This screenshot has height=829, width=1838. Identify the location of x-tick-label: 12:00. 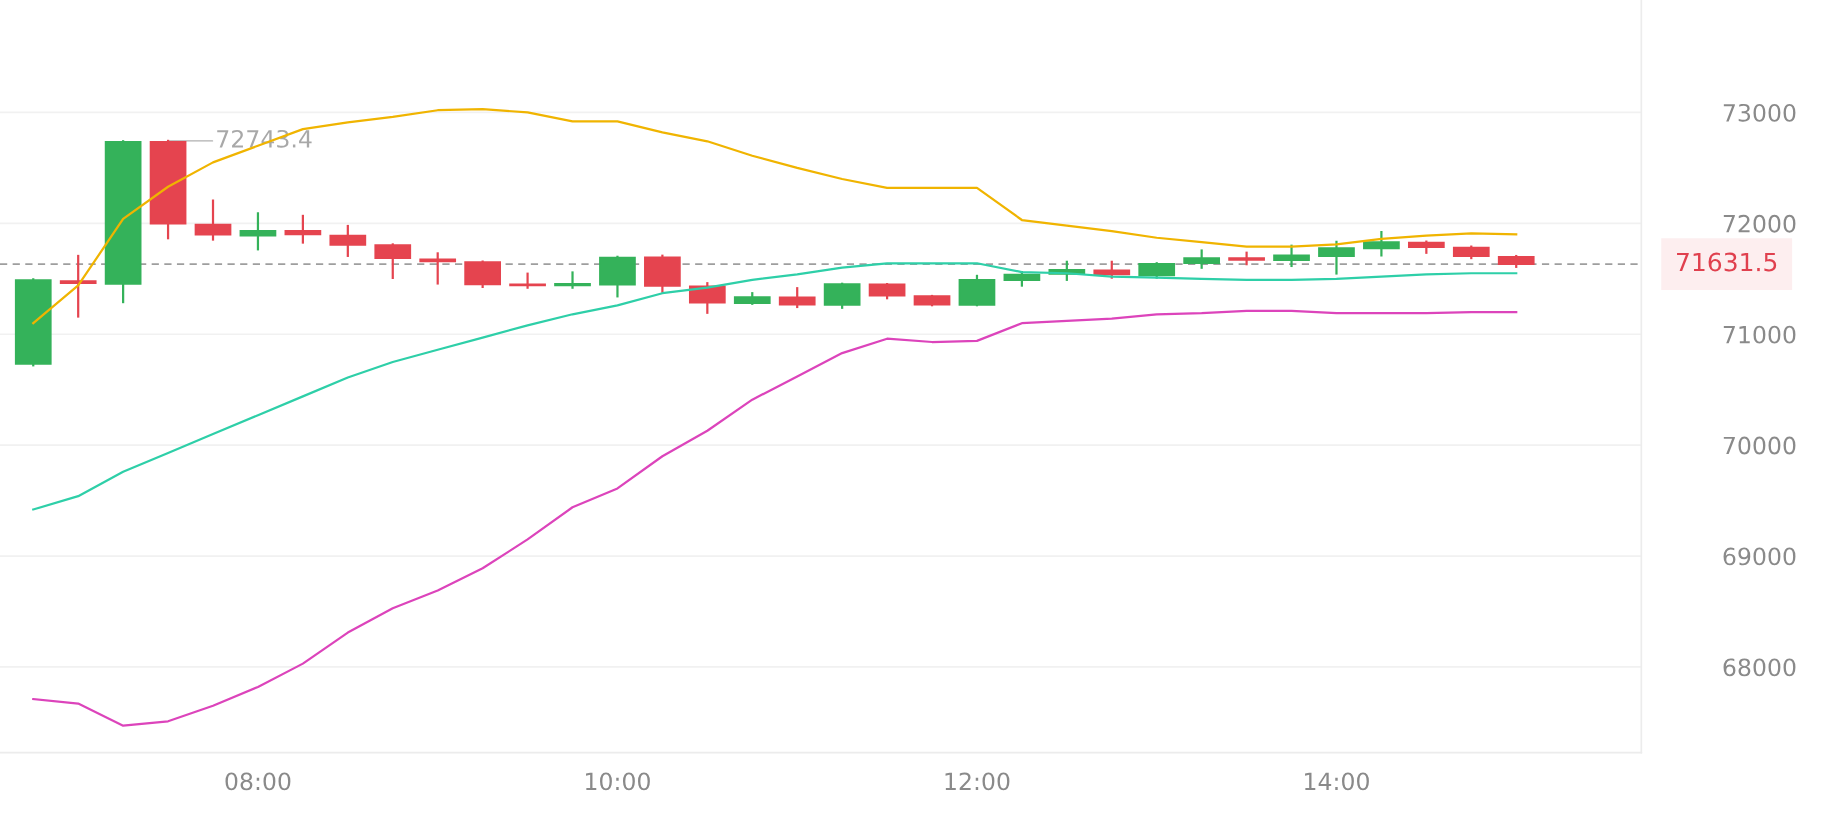
(977, 781).